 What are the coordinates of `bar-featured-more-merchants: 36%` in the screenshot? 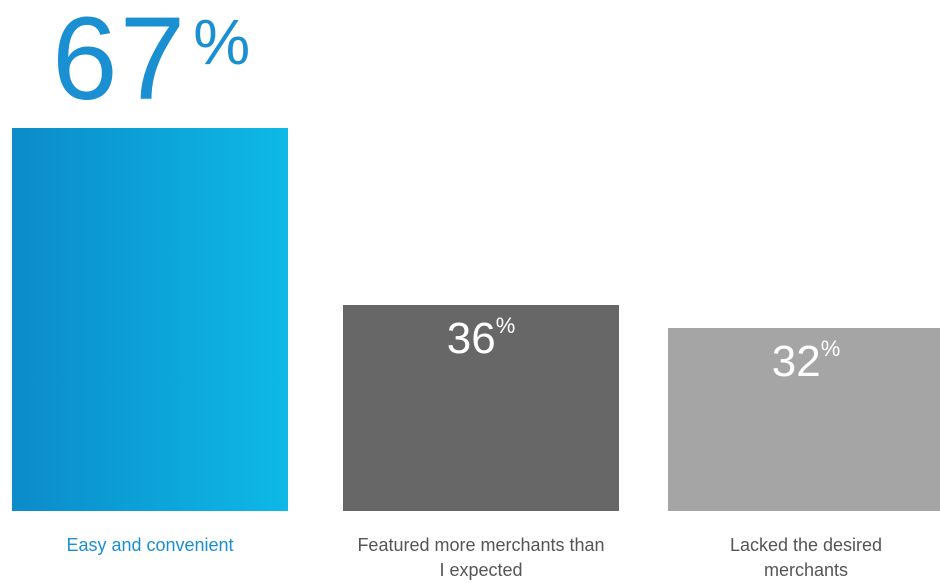 It's located at (481, 408).